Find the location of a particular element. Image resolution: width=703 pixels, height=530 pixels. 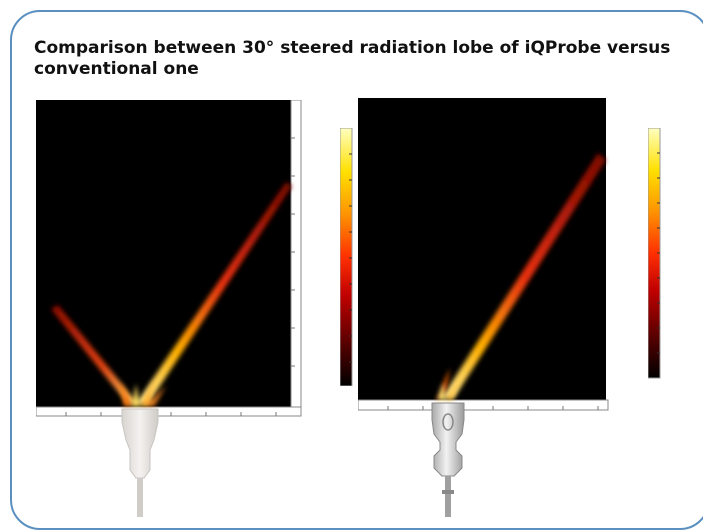

conventional-probe-icon is located at coordinates (140, 462).